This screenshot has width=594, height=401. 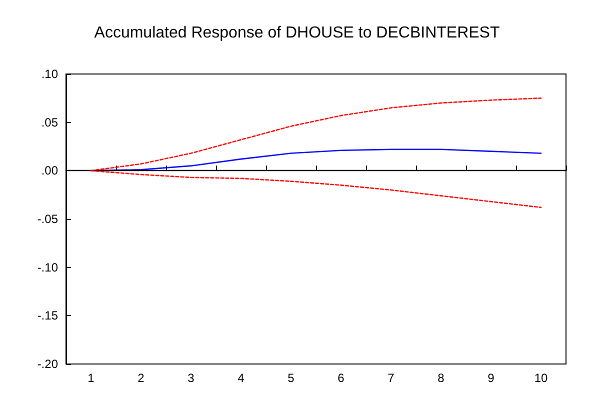 What do you see at coordinates (47, 364) in the screenshot?
I see `y-tick-label: -.20` at bounding box center [47, 364].